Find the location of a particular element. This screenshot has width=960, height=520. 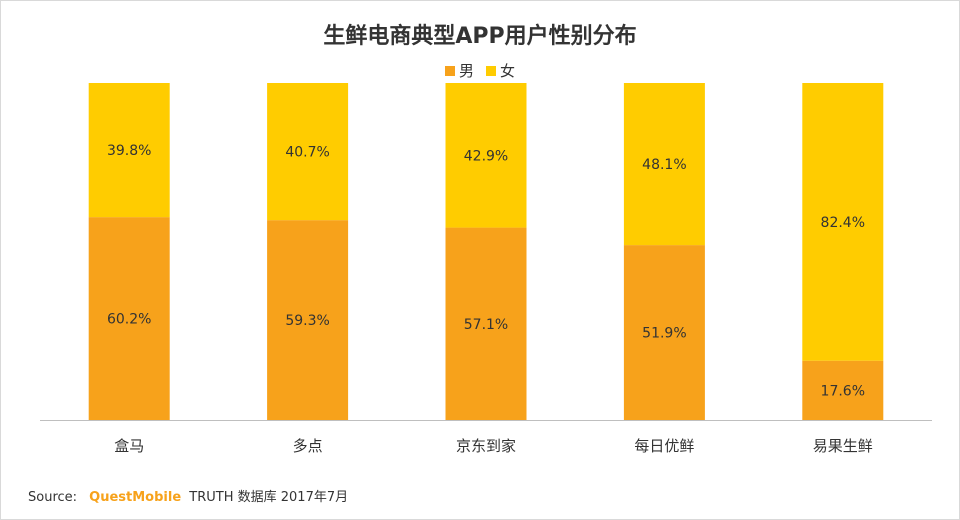

chart-title: 生鲜电商典型APP用户性别分布 is located at coordinates (480, 36).